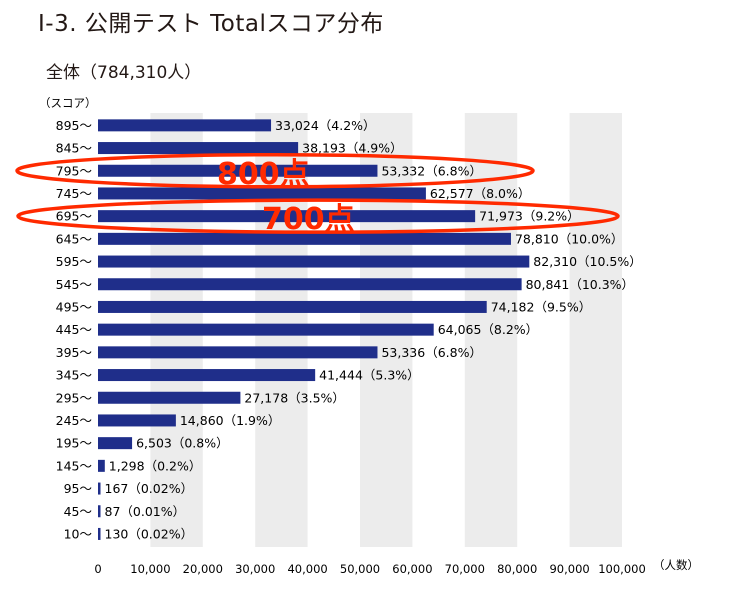 This screenshot has width=738, height=589. Describe the element at coordinates (308, 219) in the screenshot. I see `annotation-label: 700点` at that location.